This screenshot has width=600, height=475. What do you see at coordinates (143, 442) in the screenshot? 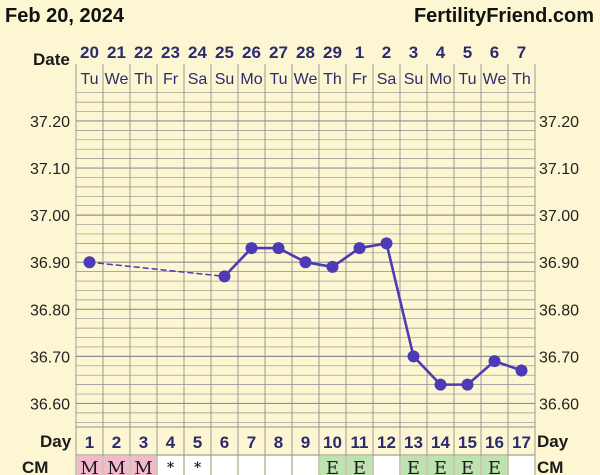
I see `cycle-day-label: 3` at bounding box center [143, 442].